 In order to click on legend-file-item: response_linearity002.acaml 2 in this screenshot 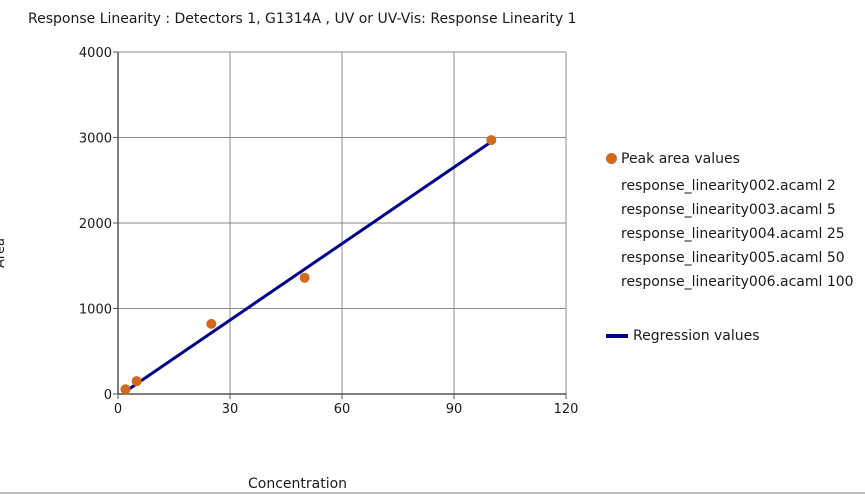, I will do `click(728, 186)`.